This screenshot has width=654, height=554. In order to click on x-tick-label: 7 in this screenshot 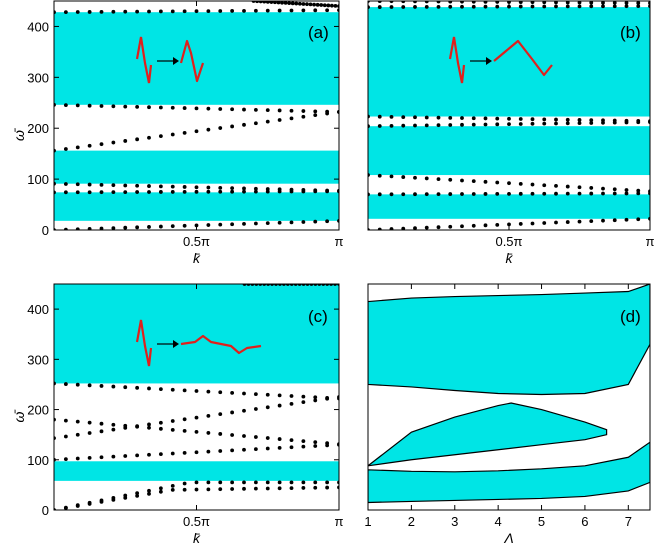, I will do `click(628, 521)`.